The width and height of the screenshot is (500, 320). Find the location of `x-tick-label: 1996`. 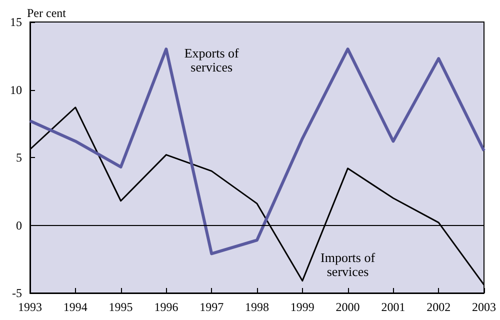

x-tick-label: 1996 is located at coordinates (166, 307).